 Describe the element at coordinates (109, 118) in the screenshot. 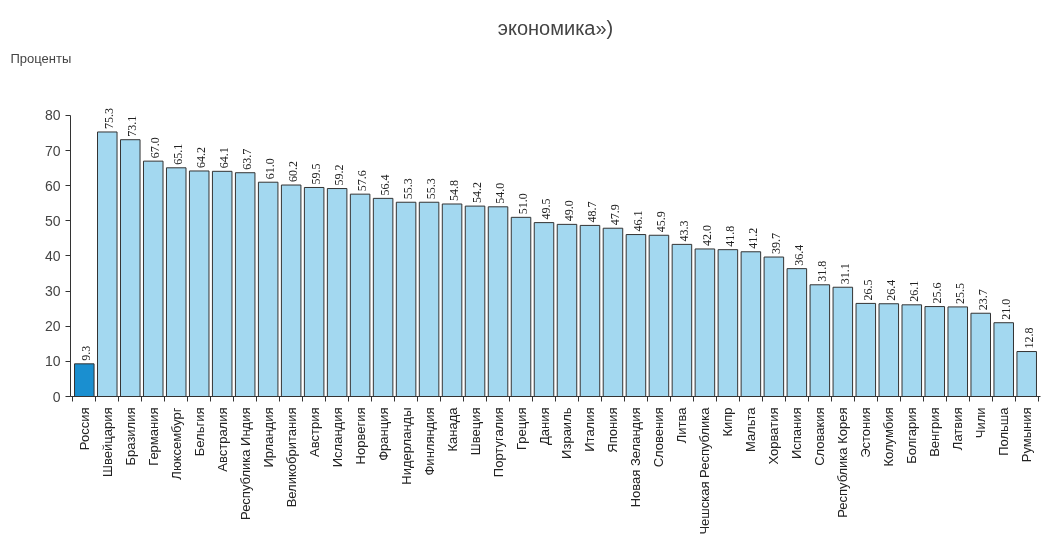

I see `data-label: 75.3` at that location.